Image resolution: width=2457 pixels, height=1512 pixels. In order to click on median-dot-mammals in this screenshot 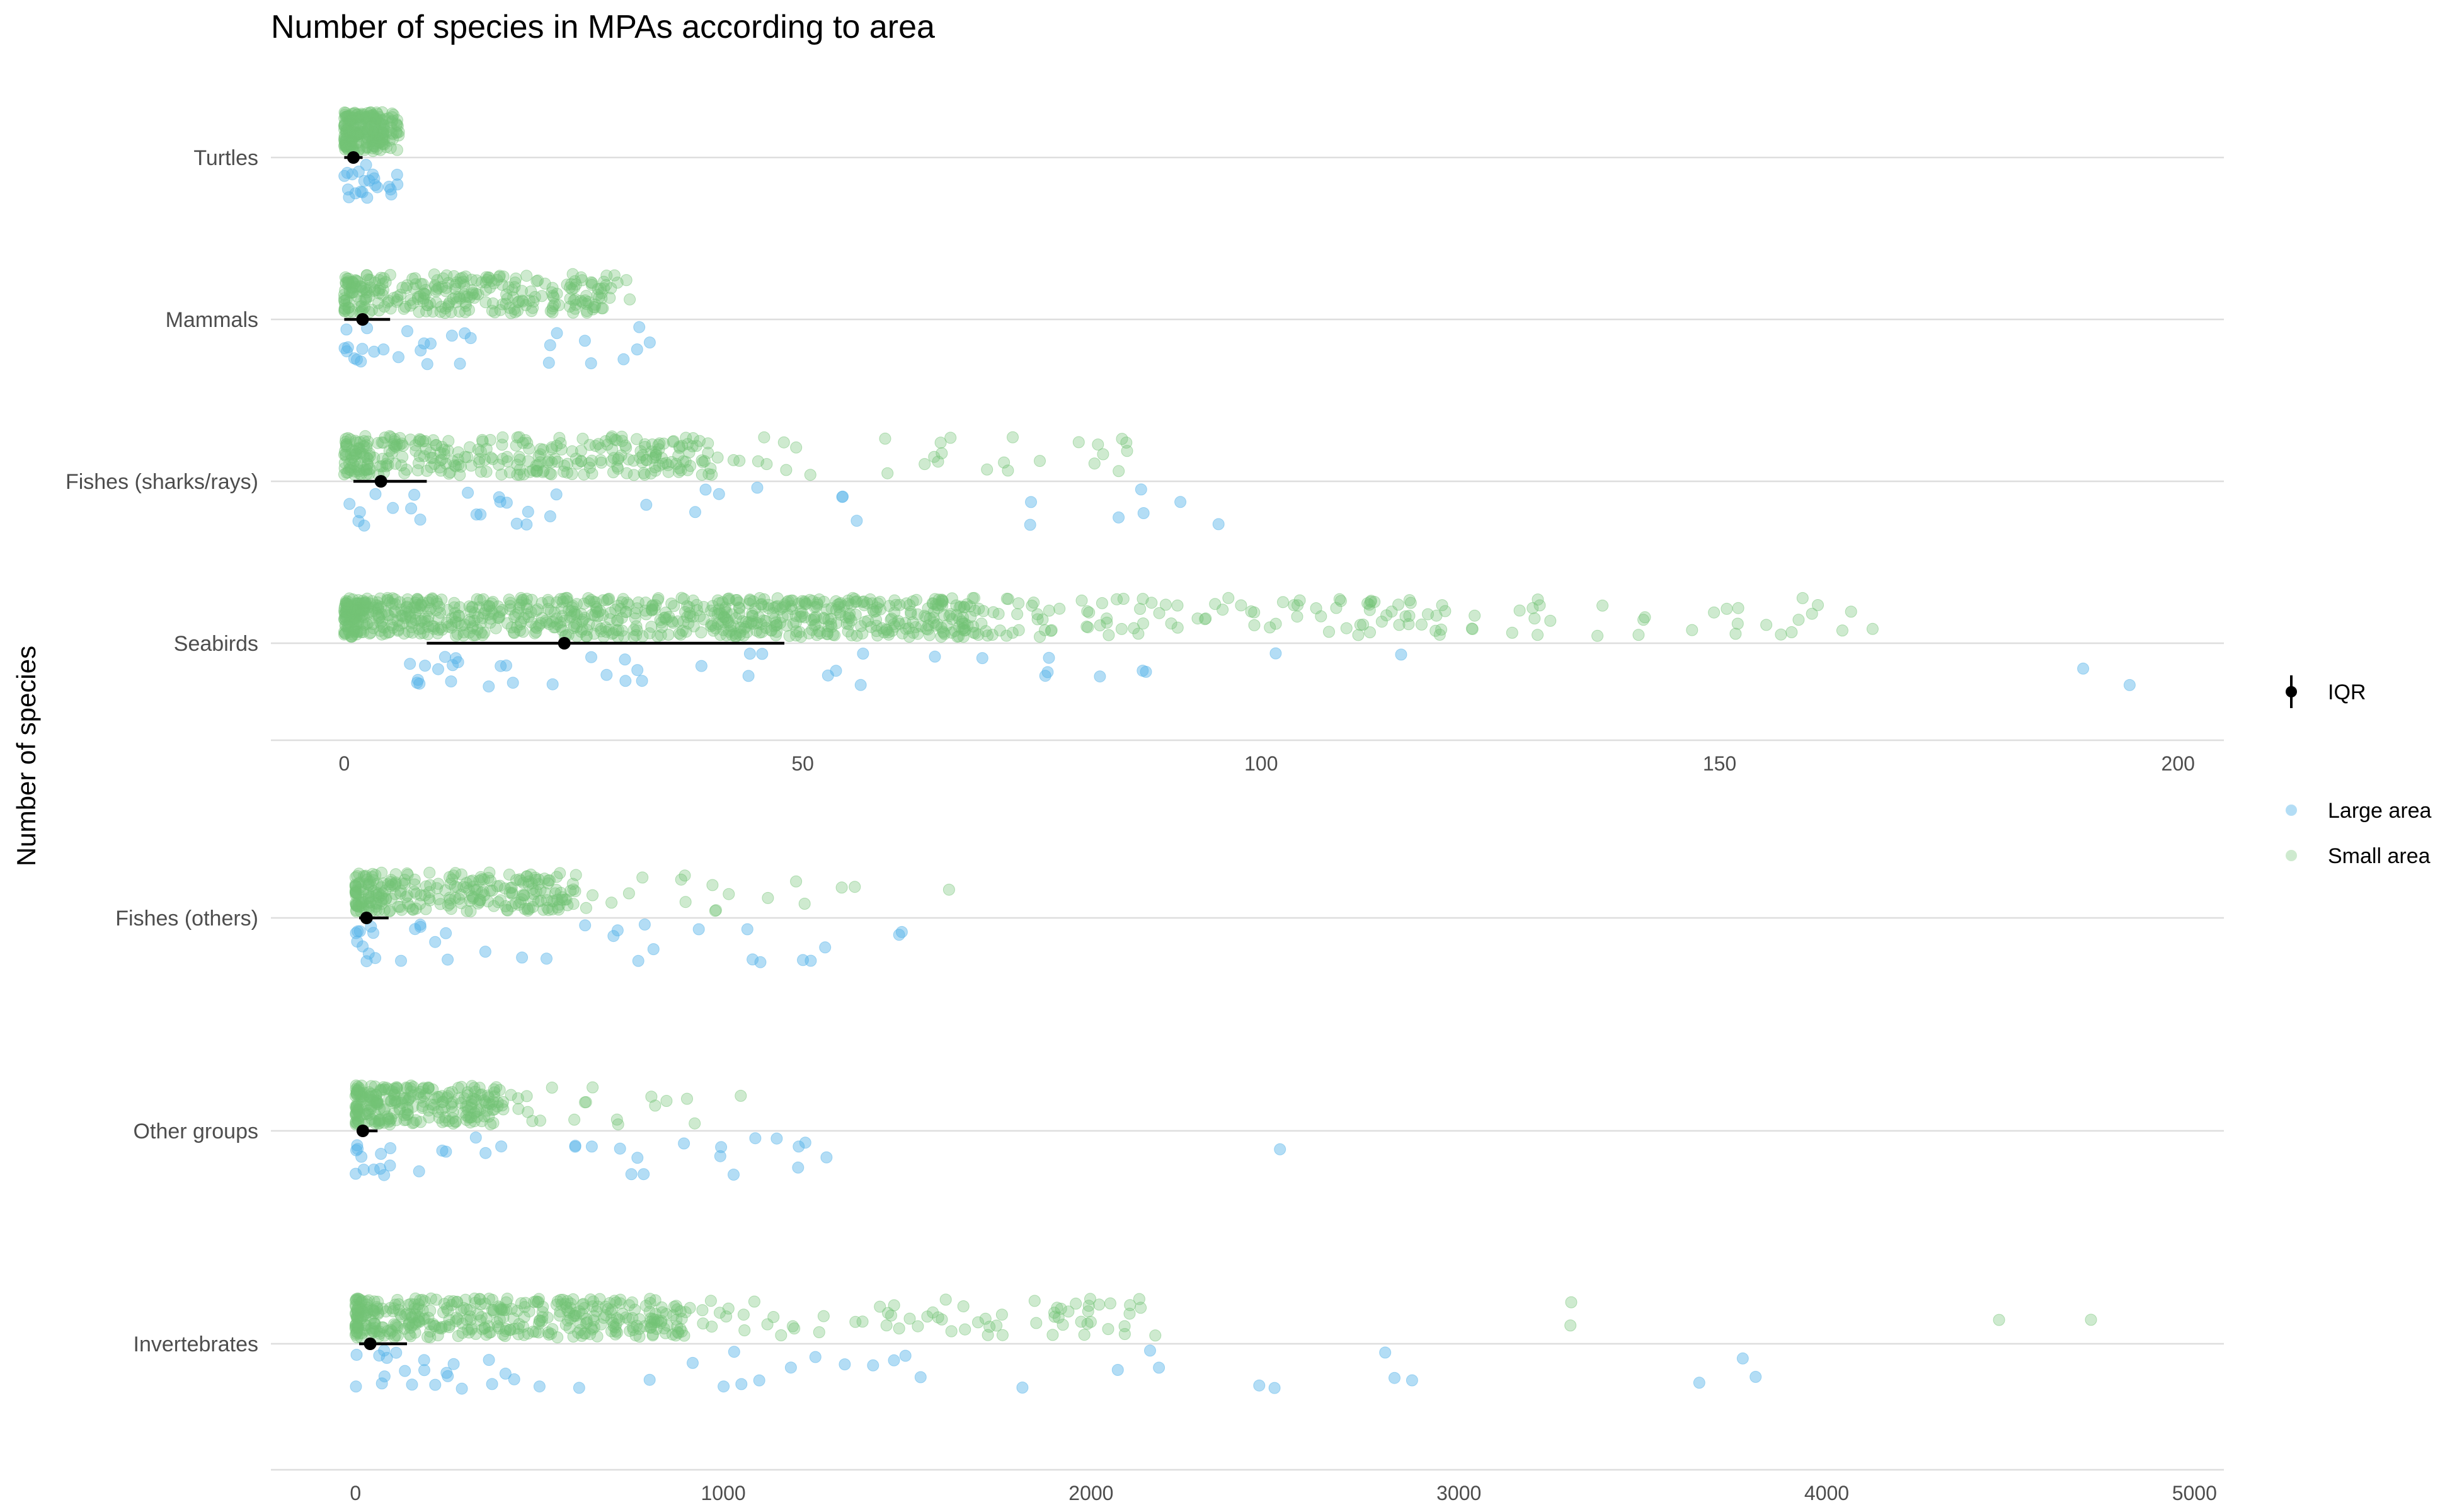, I will do `click(362, 319)`.